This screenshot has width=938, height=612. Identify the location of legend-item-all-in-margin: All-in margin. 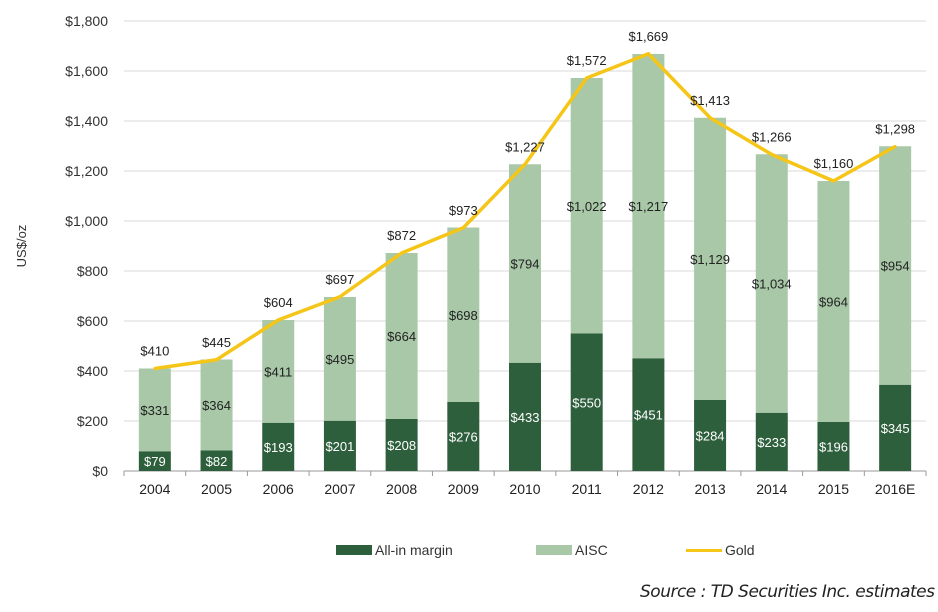
(394, 550).